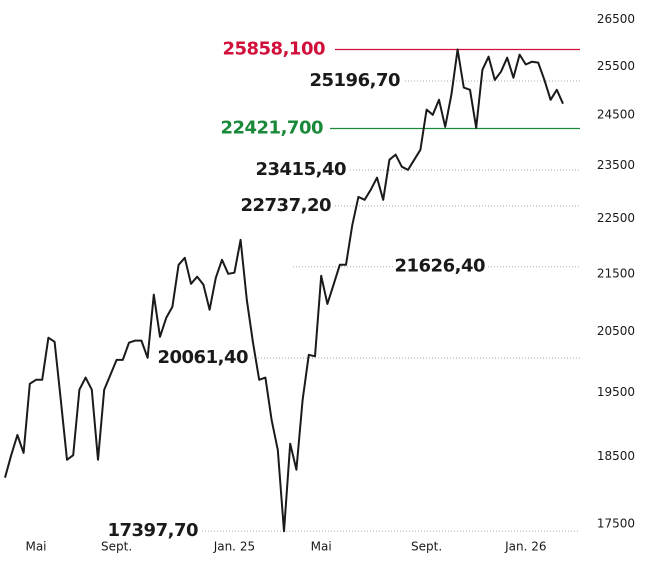 The height and width of the screenshot is (564, 645). What do you see at coordinates (616, 392) in the screenshot?
I see `y-tick-label: 19500` at bounding box center [616, 392].